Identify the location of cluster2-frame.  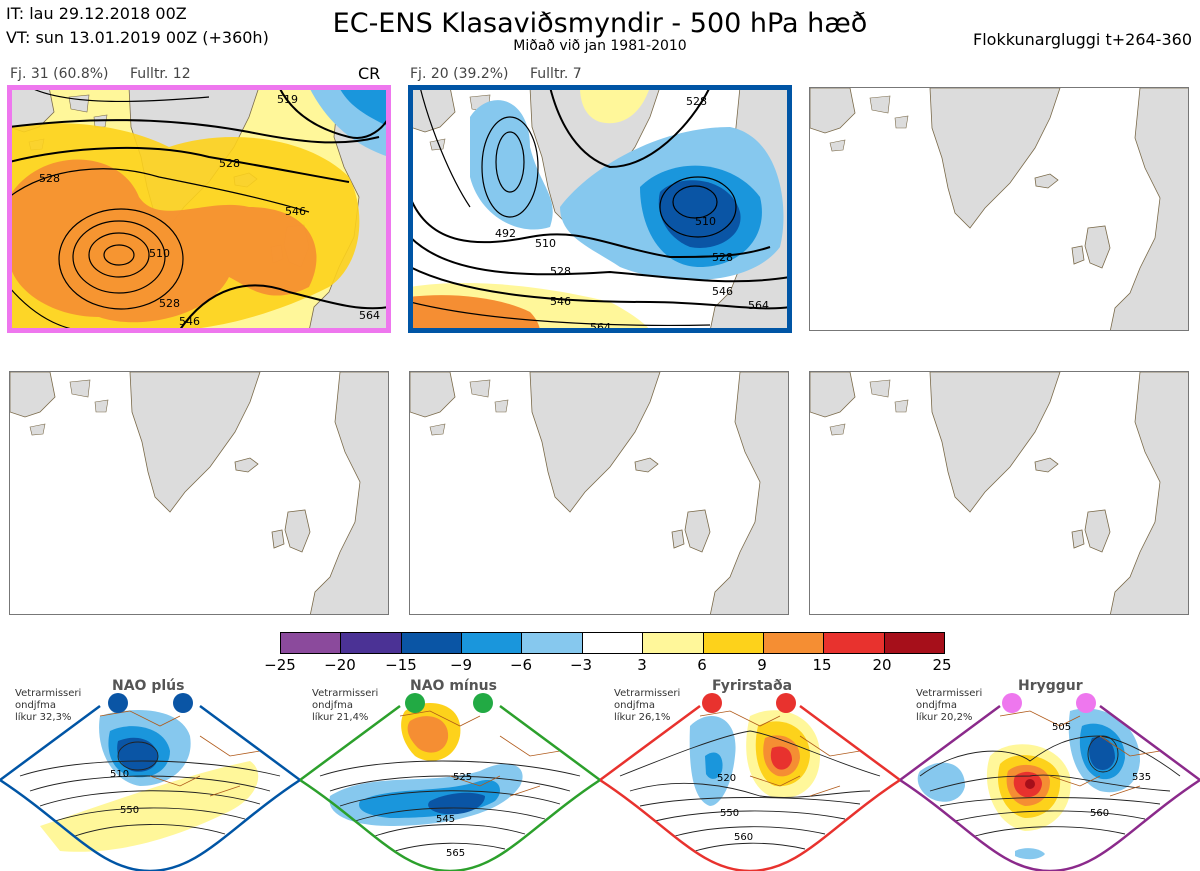
(600, 209).